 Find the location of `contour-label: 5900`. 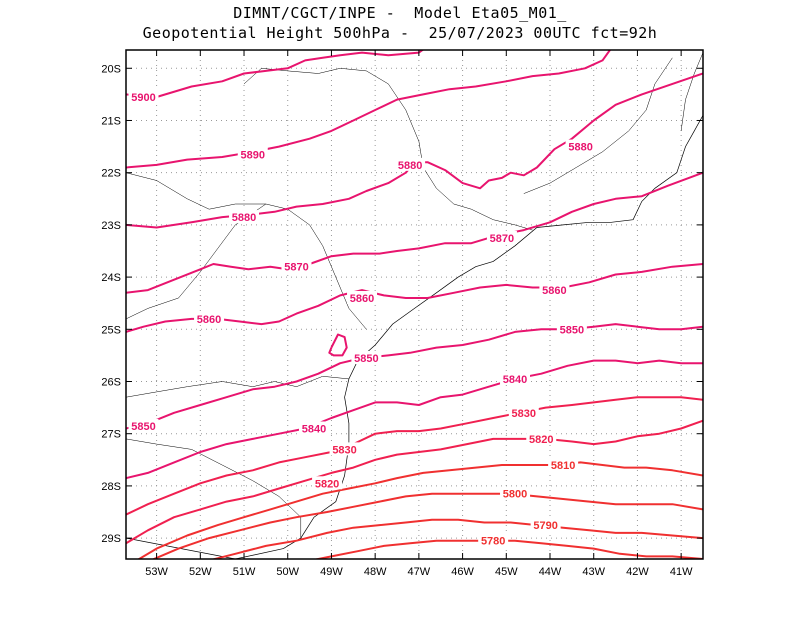

contour-label: 5900 is located at coordinates (143, 98).